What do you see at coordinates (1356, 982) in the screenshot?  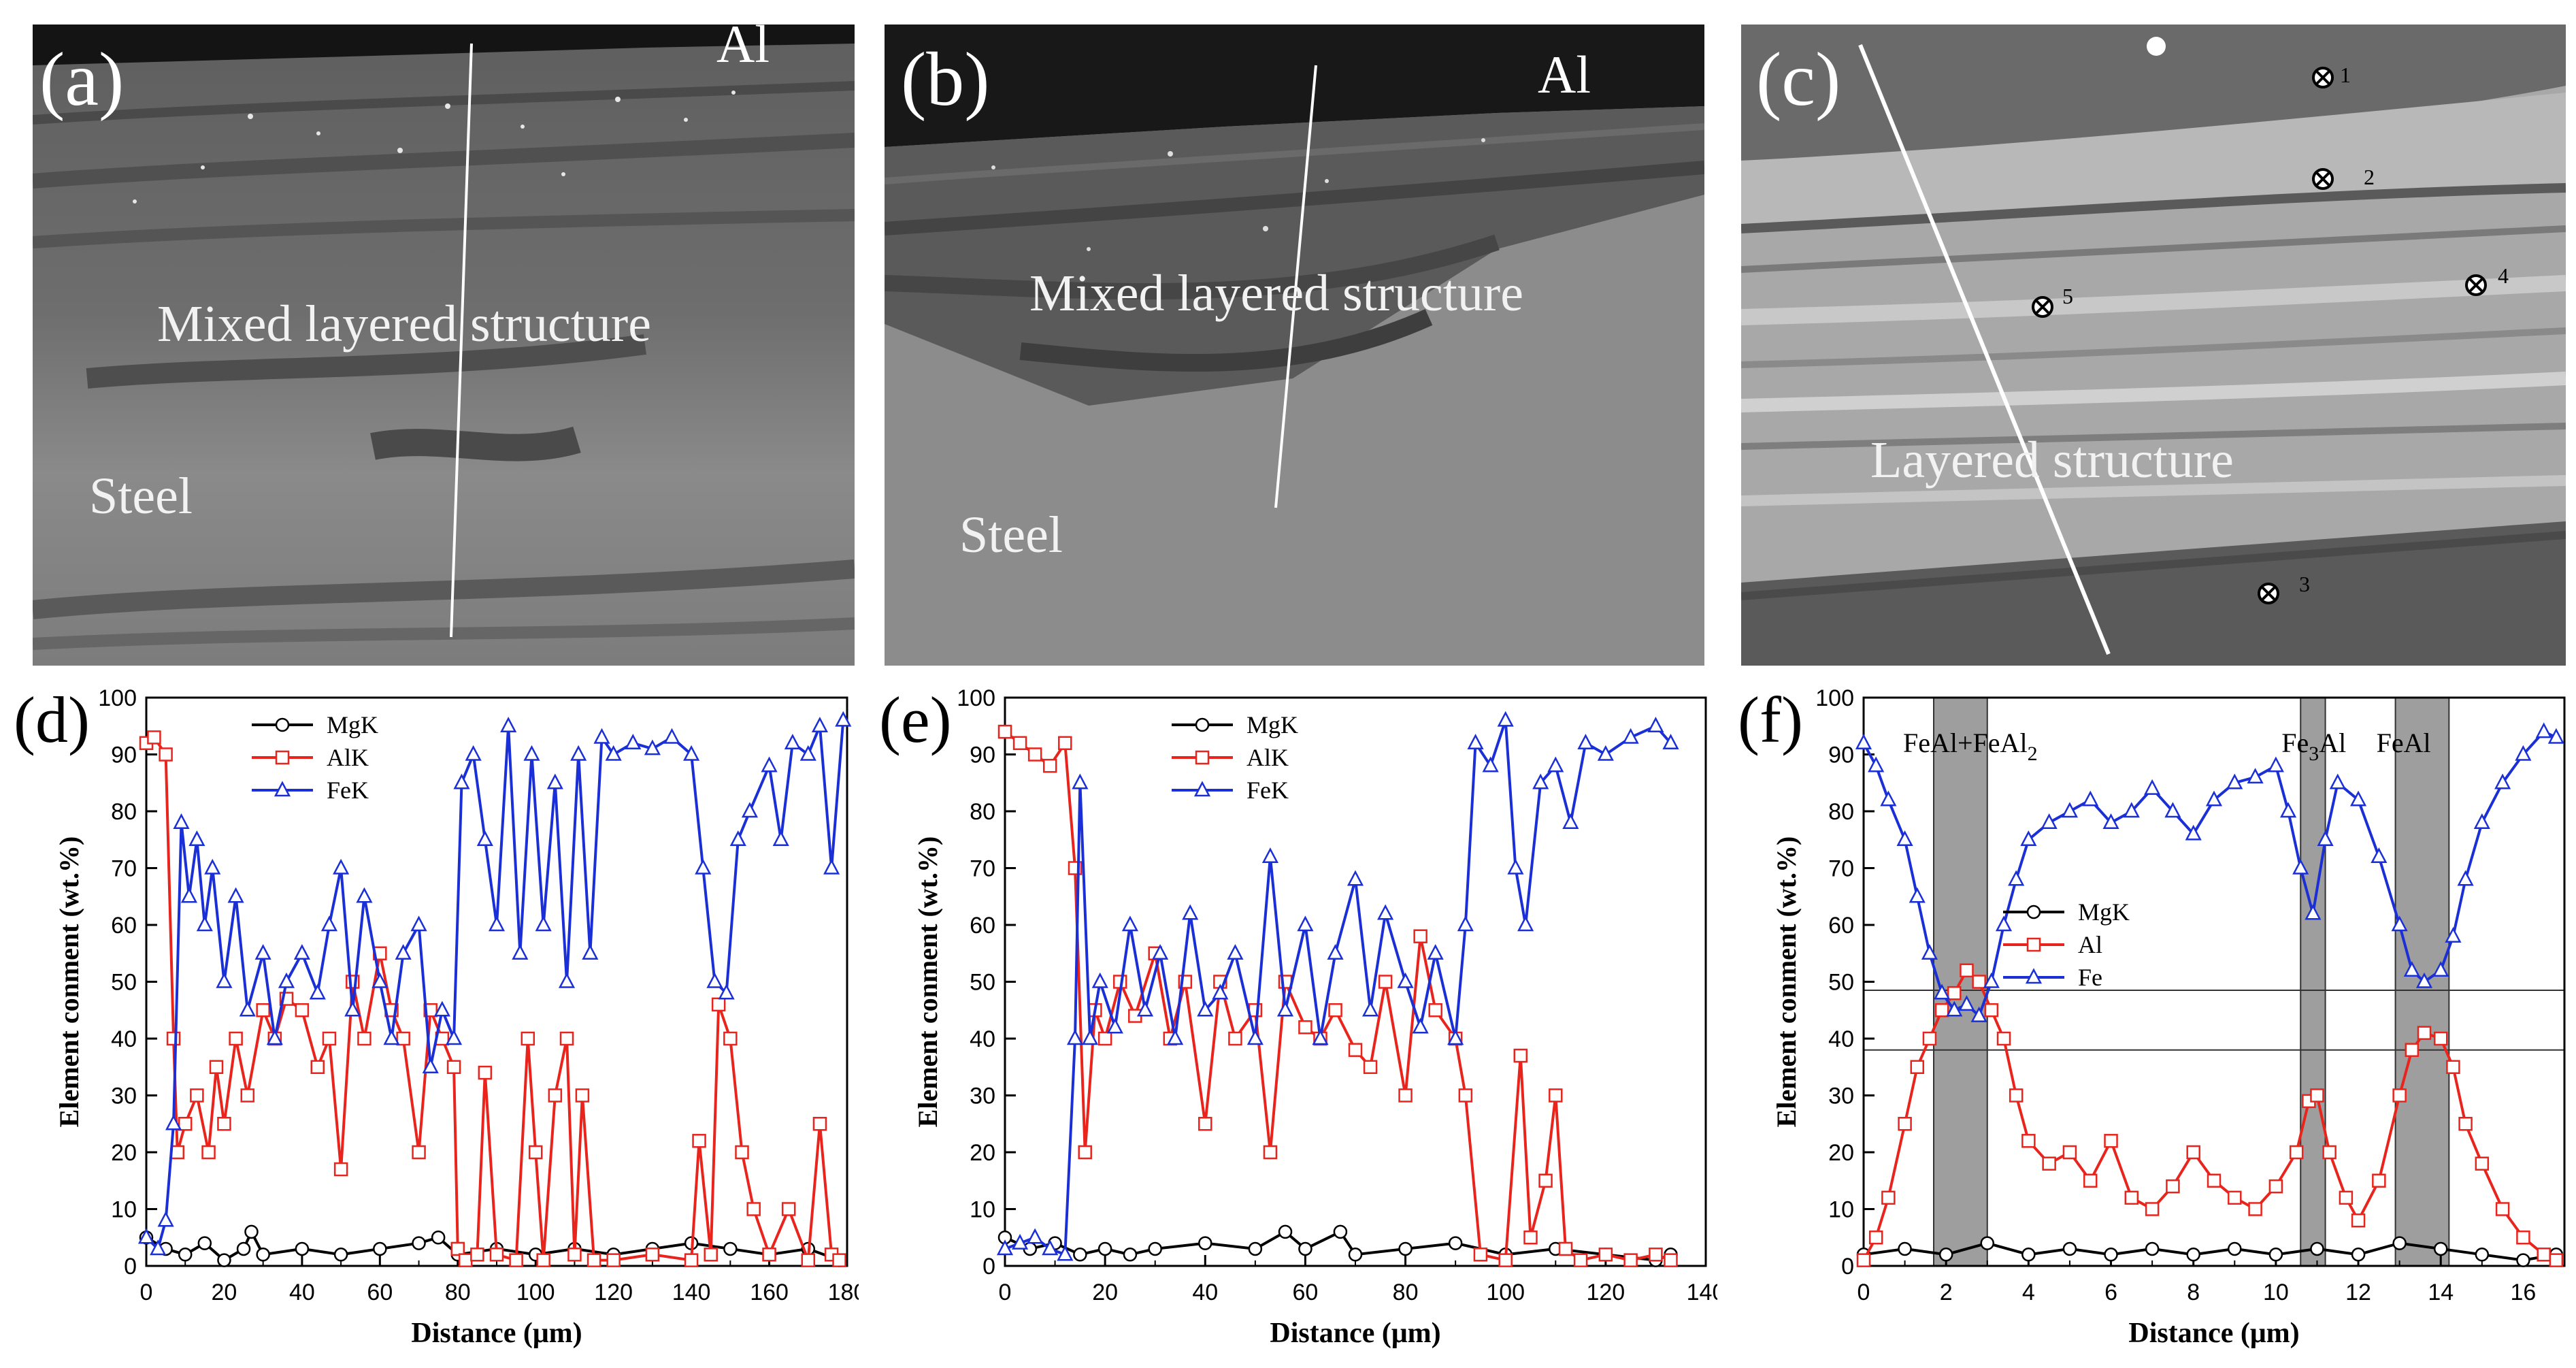 I see `plot-frame` at bounding box center [1356, 982].